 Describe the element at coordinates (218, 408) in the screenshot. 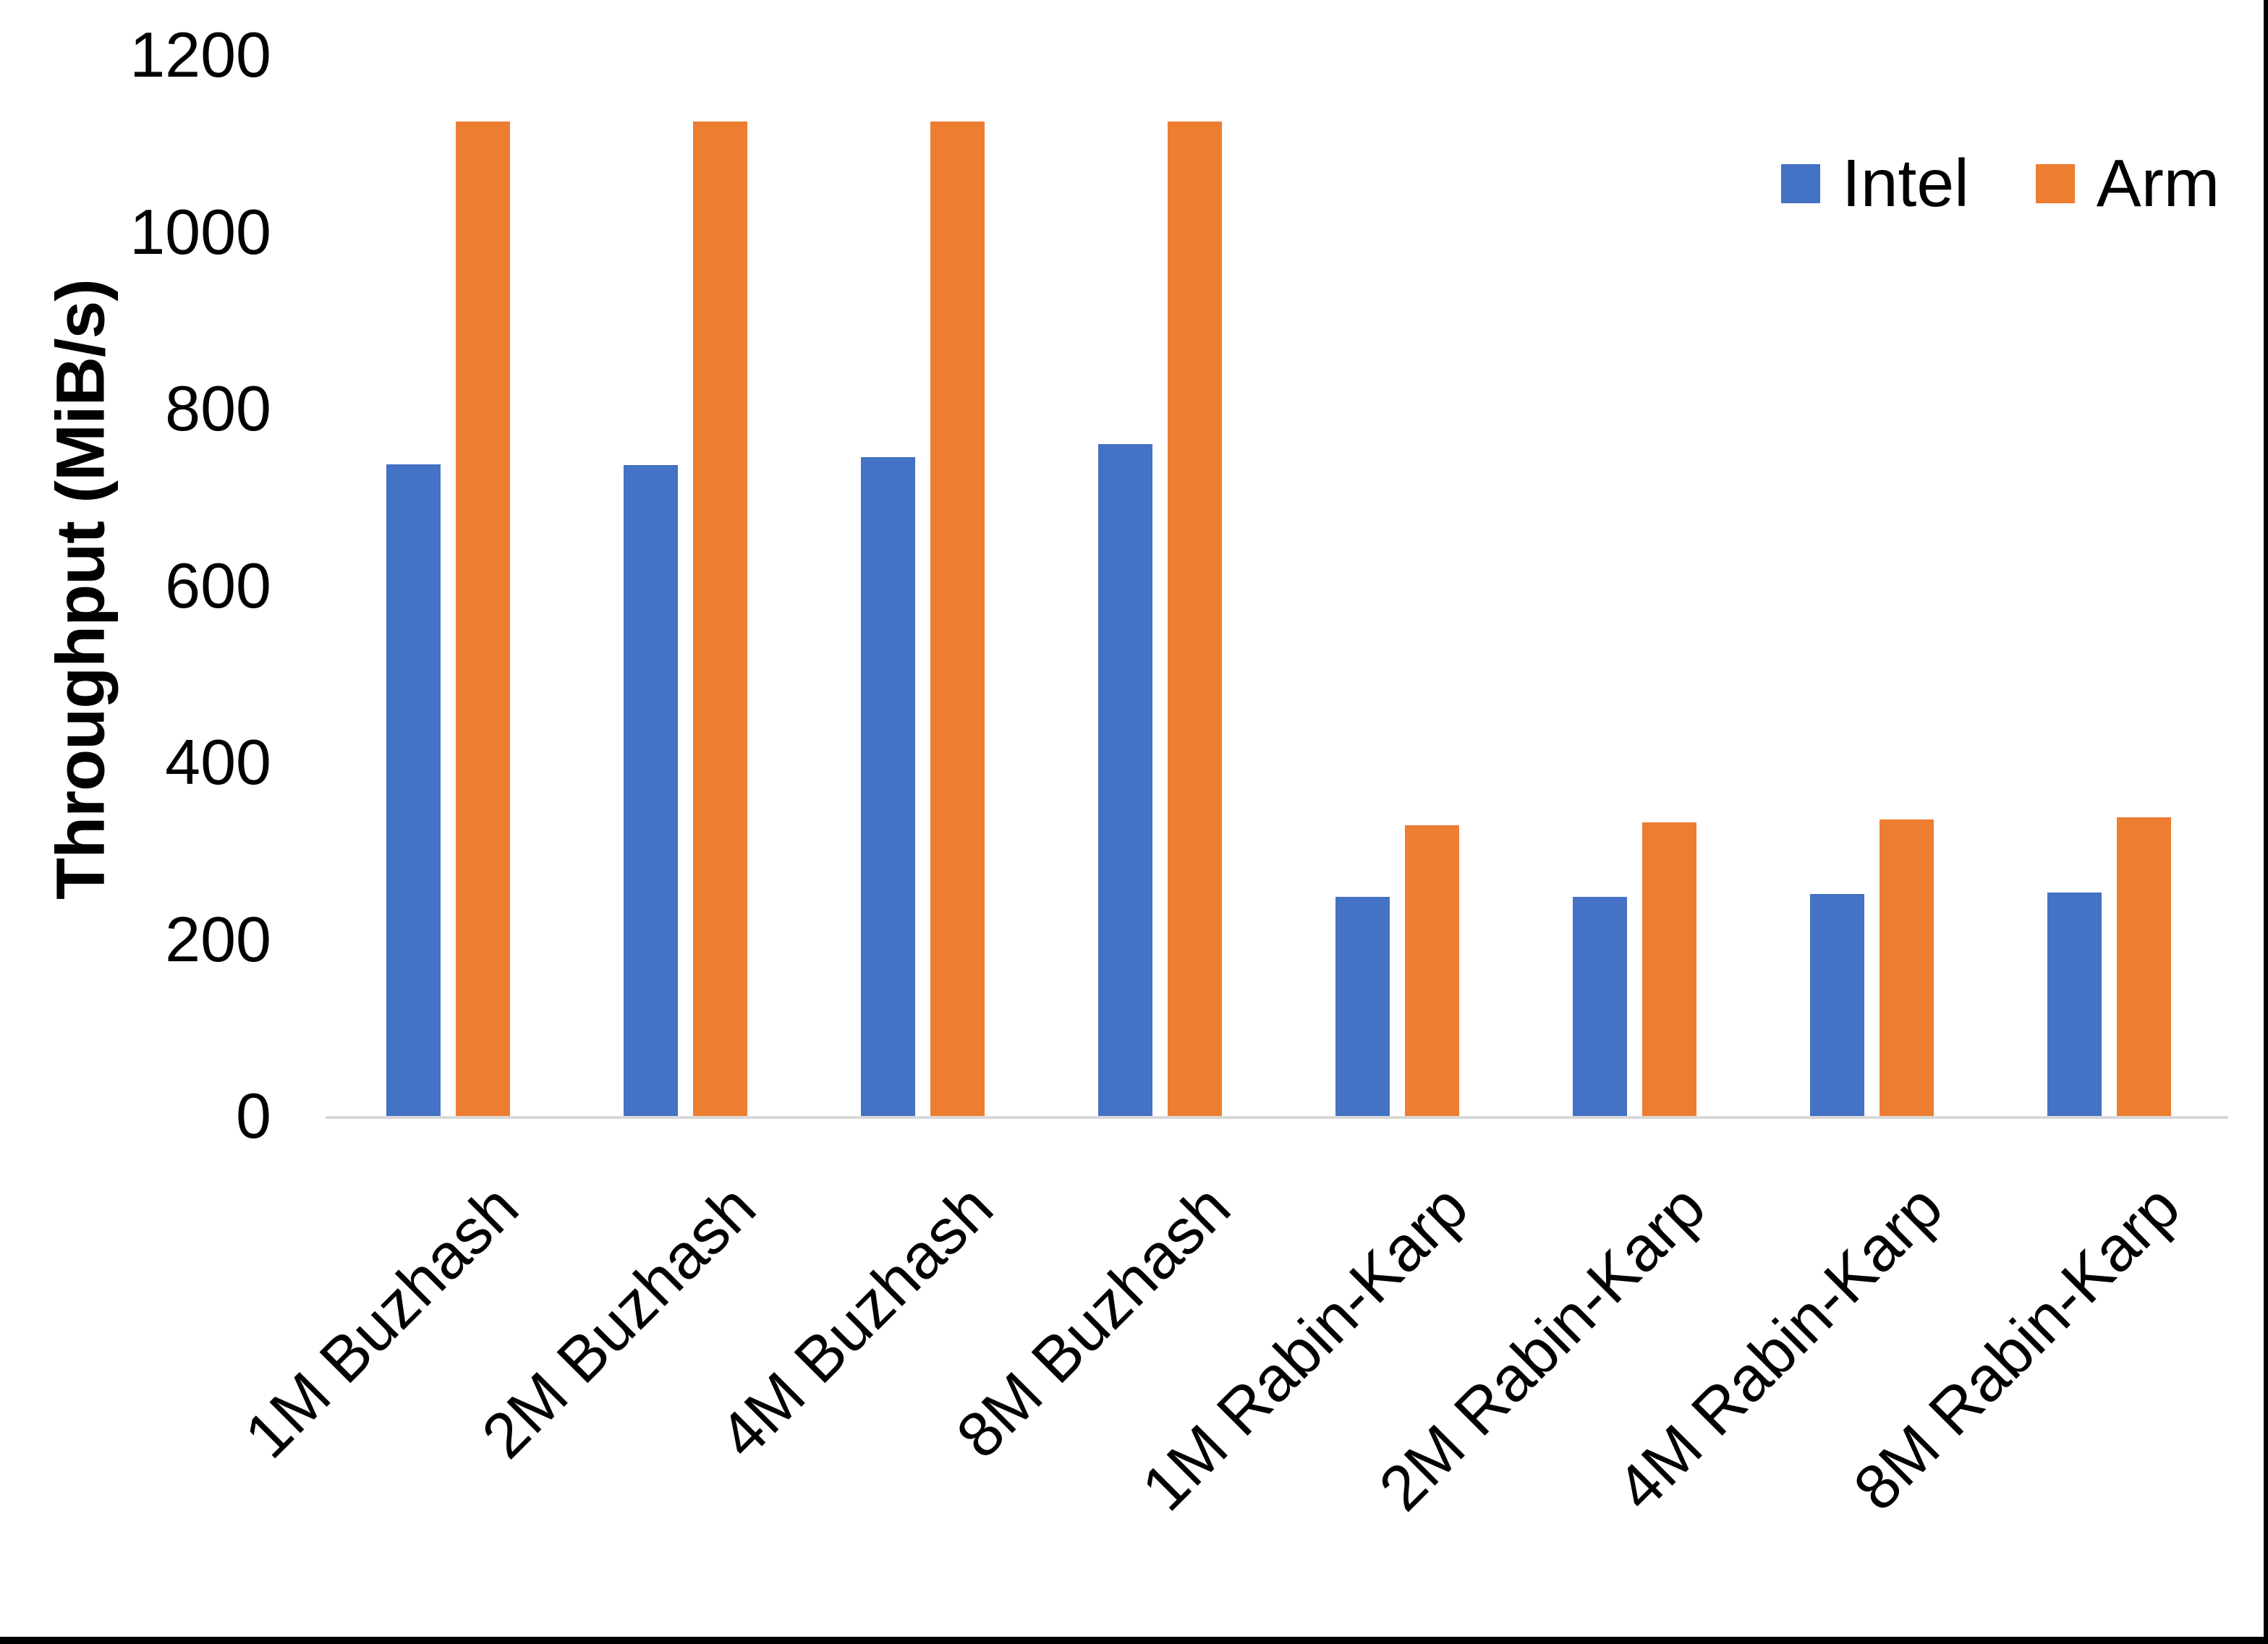

I see `y-tick-label-800: 800` at that location.